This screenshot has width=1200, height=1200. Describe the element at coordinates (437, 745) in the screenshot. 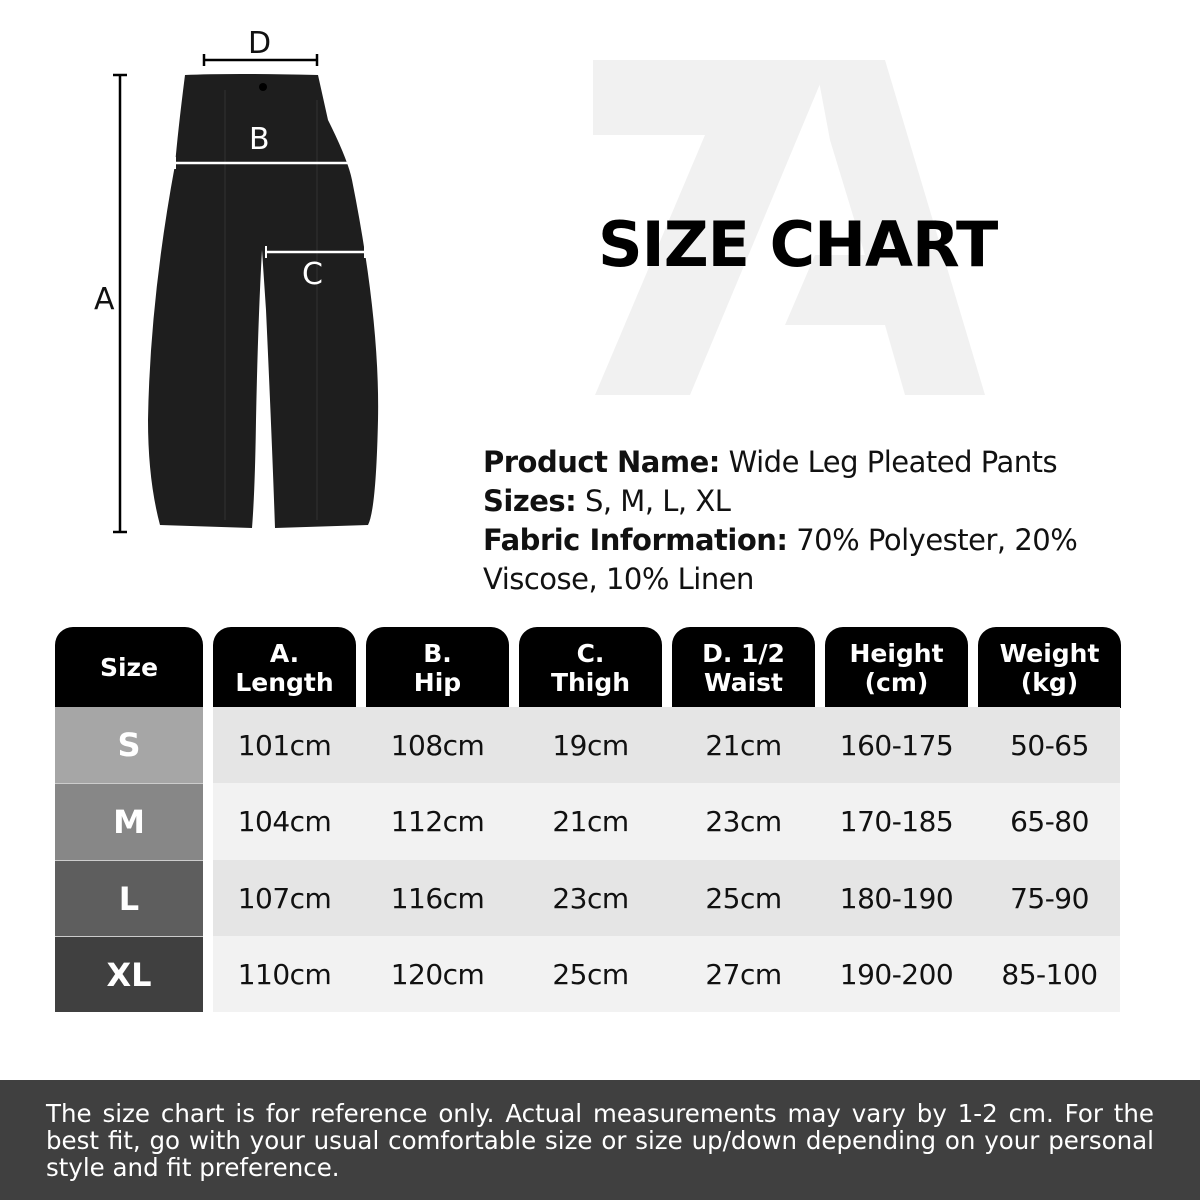

I see `table-cell: 108cm` at that location.